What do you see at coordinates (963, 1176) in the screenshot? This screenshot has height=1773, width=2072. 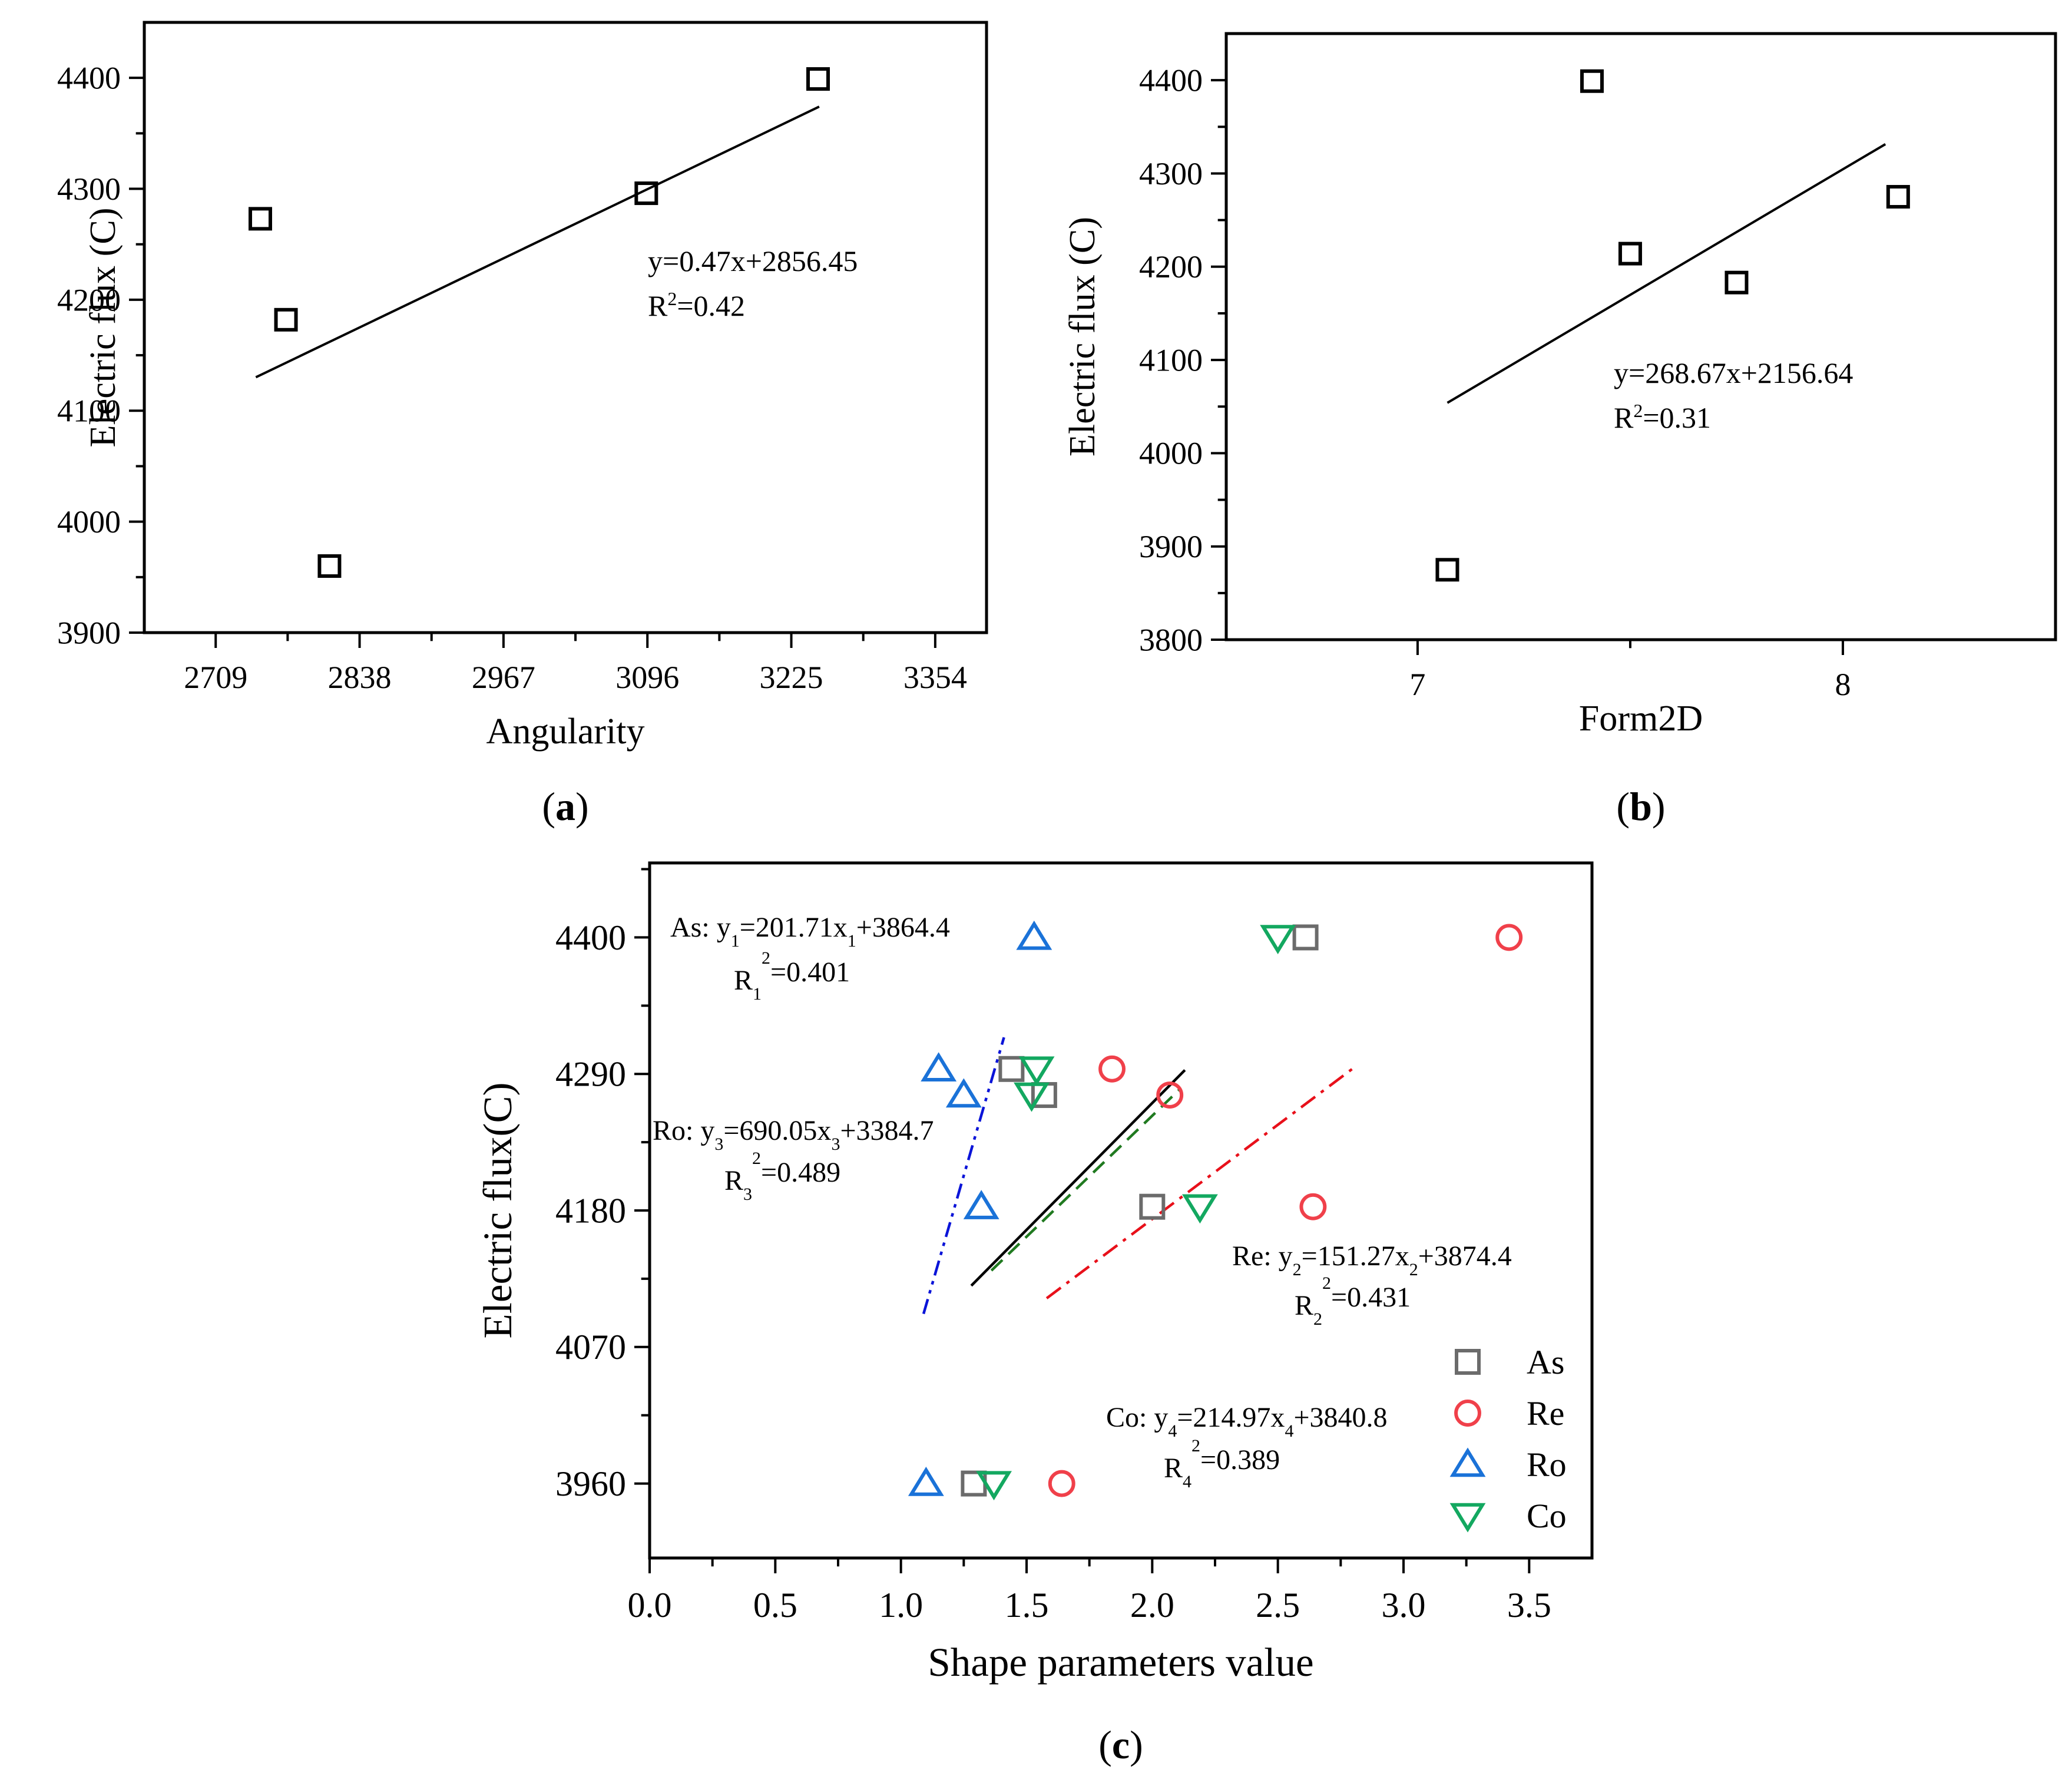 I see `fit-line-ro` at bounding box center [963, 1176].